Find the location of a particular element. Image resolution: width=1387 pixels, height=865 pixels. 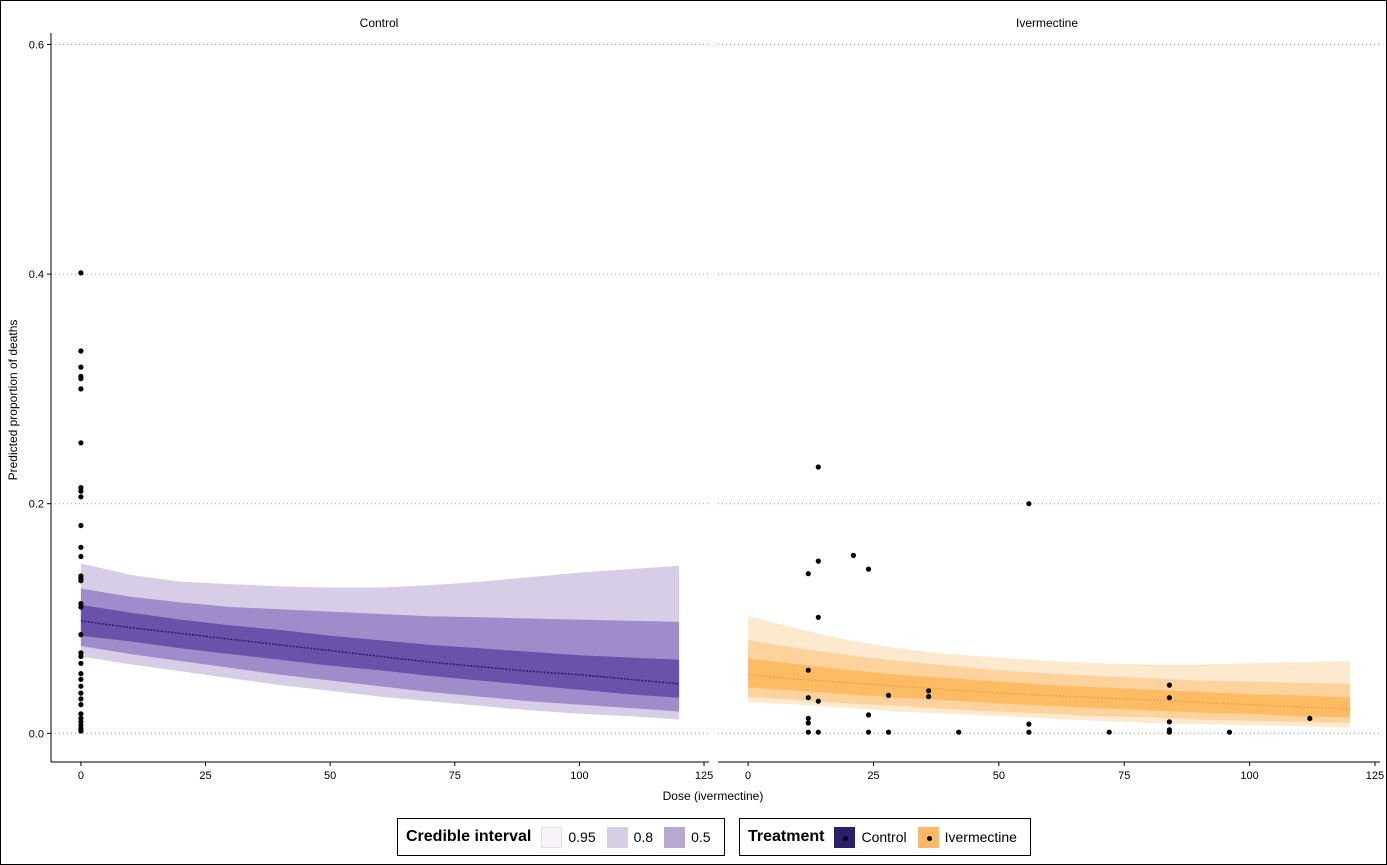

x-axis-label: Dose (ivermectine) is located at coordinates (713, 796).